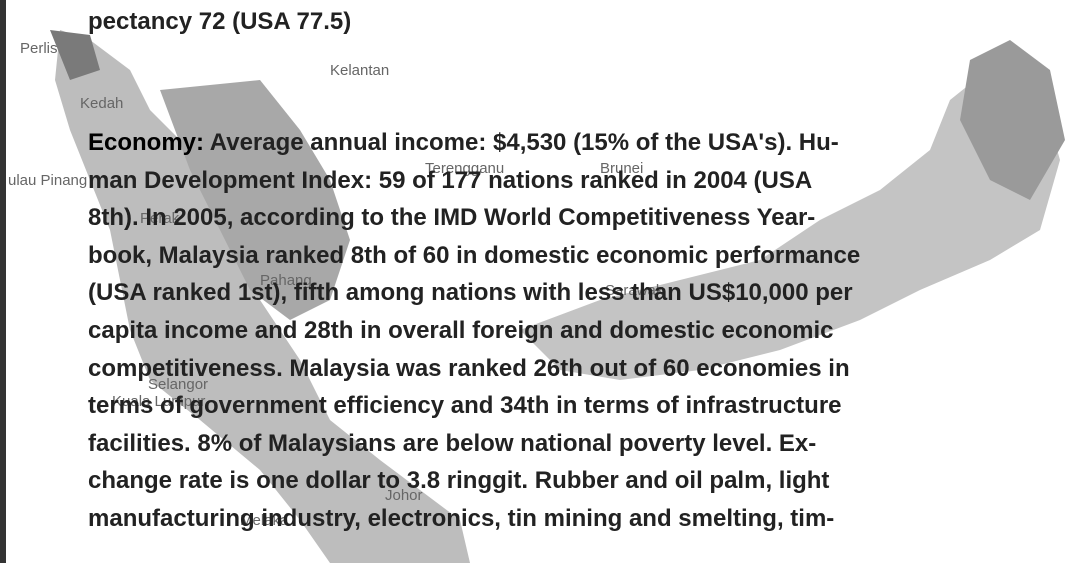 The image size is (1073, 563). I want to click on map-label: Kuala Lumpur, so click(159, 401).